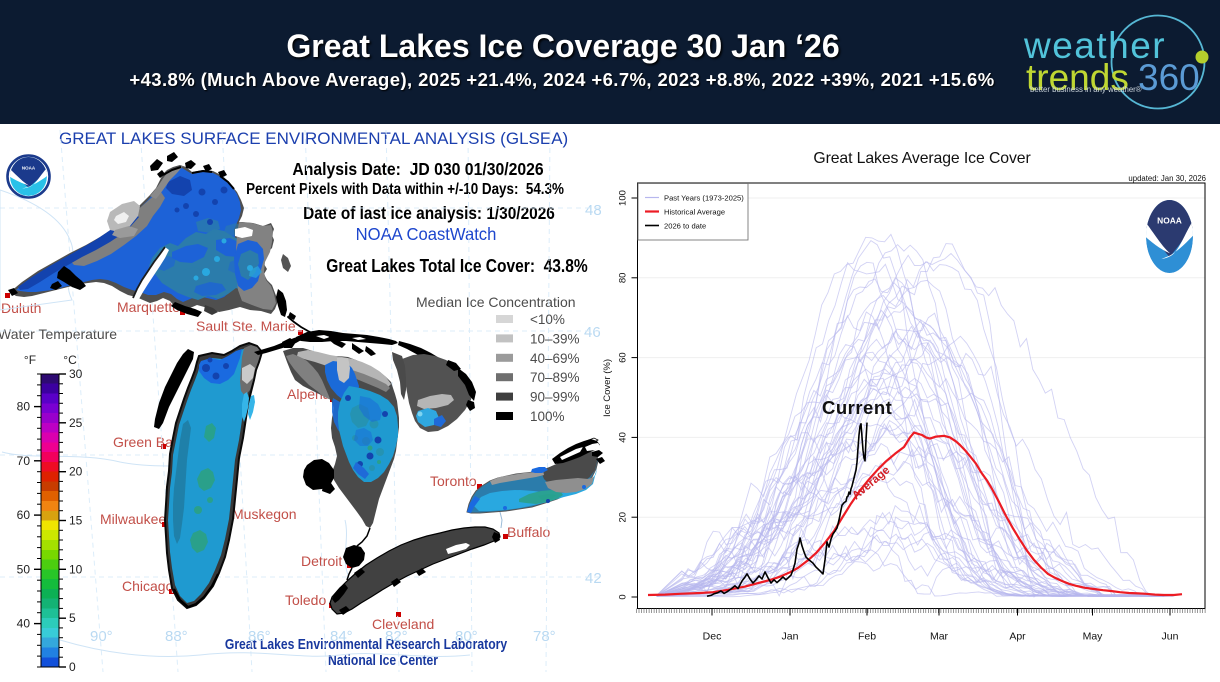 The height and width of the screenshot is (682, 1220). What do you see at coordinates (555, 358) in the screenshot?
I see `svg-text: 40–69%` at bounding box center [555, 358].